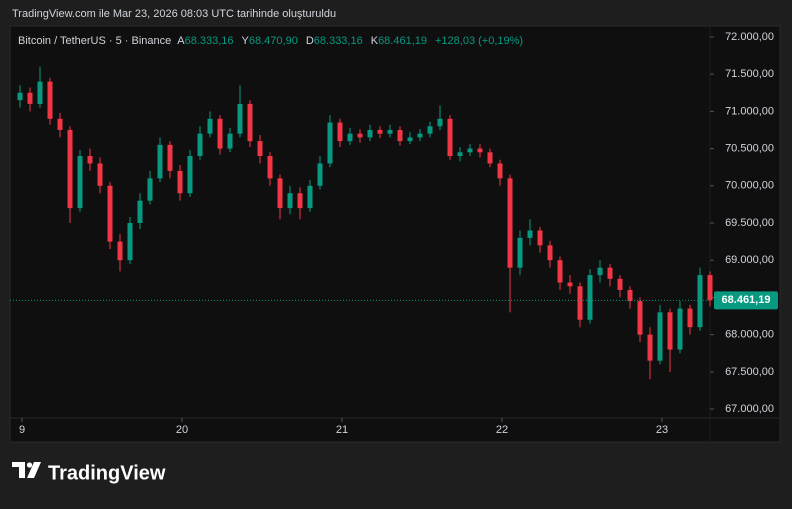  Describe the element at coordinates (749, 74) in the screenshot. I see `y-tick-label: 71.500,00` at that location.